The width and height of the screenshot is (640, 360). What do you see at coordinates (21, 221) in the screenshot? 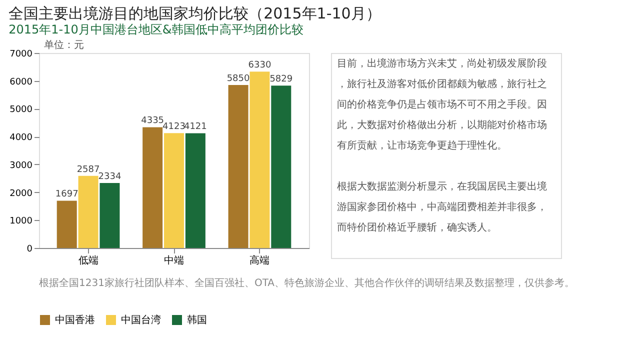
I see `y-tick-label: 1000` at bounding box center [21, 221].